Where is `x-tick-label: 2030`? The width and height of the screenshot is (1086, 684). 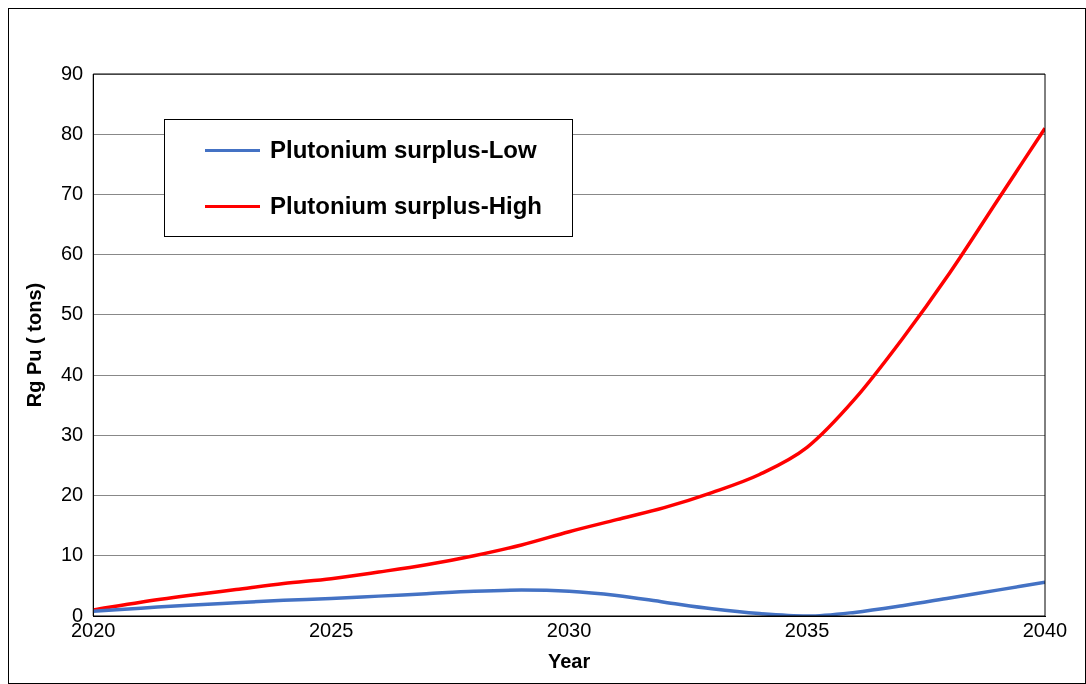
x-tick-label: 2030 is located at coordinates (569, 629).